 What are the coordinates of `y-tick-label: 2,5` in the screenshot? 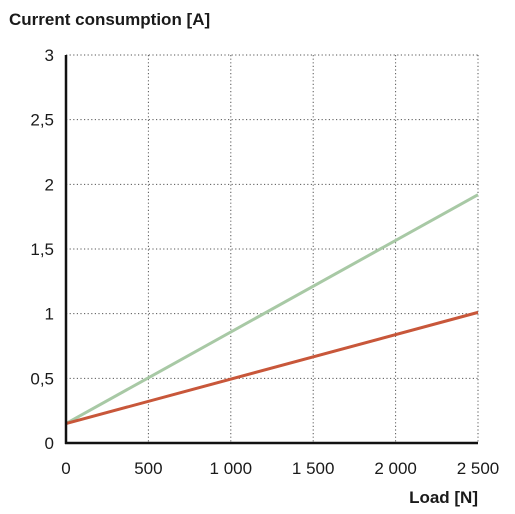 It's located at (42, 120).